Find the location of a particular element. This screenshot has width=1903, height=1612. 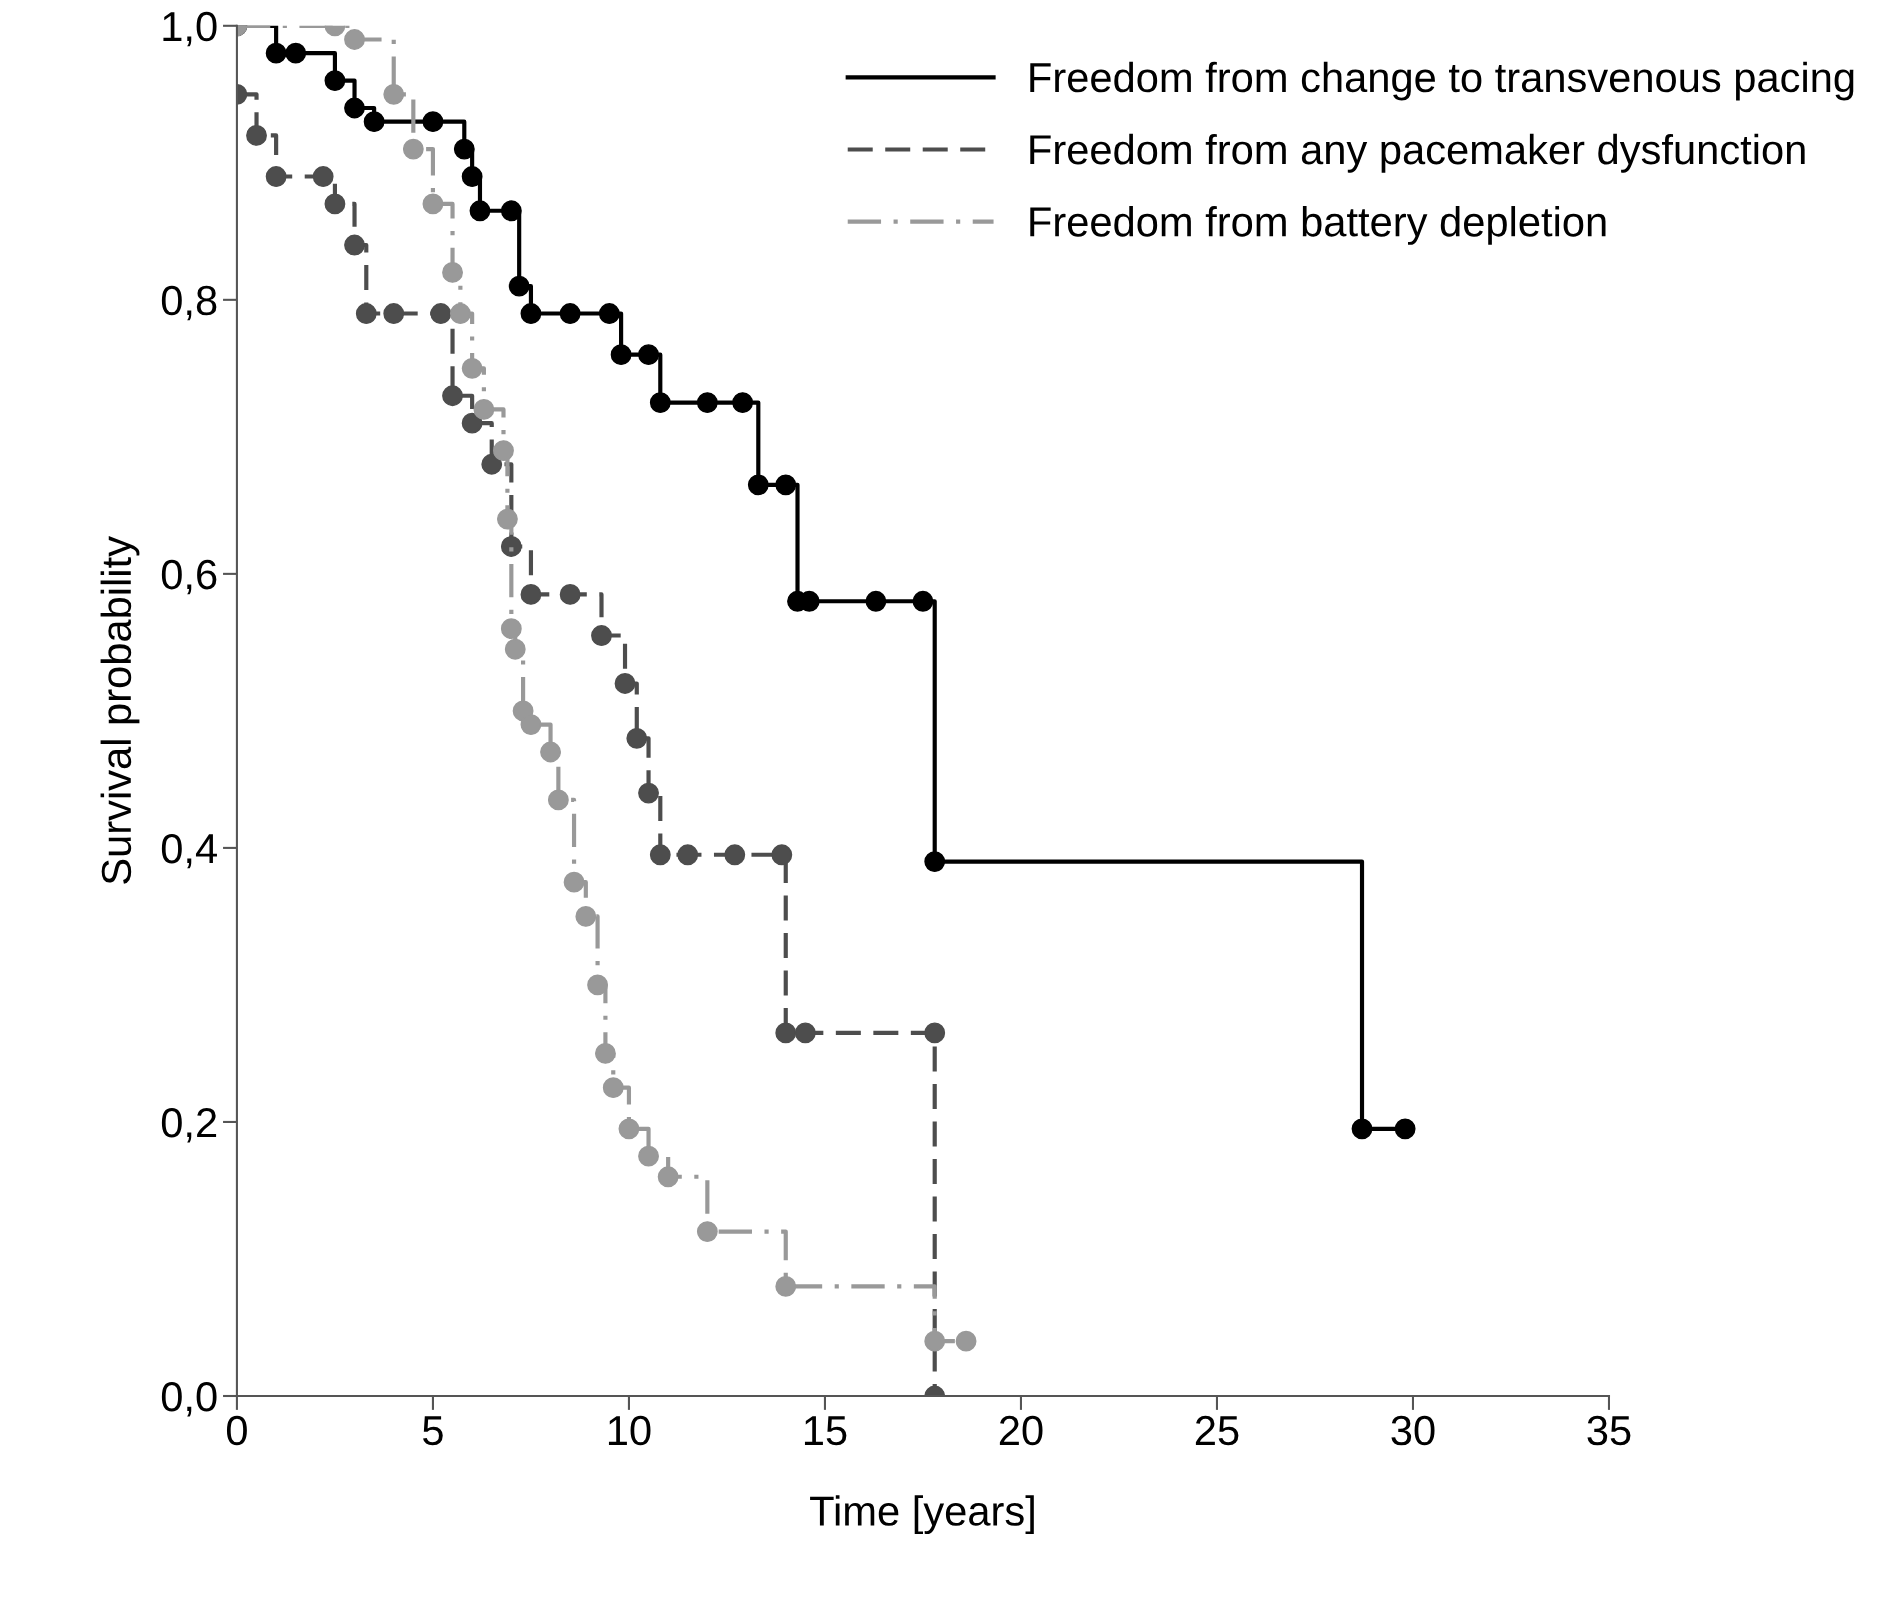

y-tick-label: 0,8 is located at coordinates (189, 303).